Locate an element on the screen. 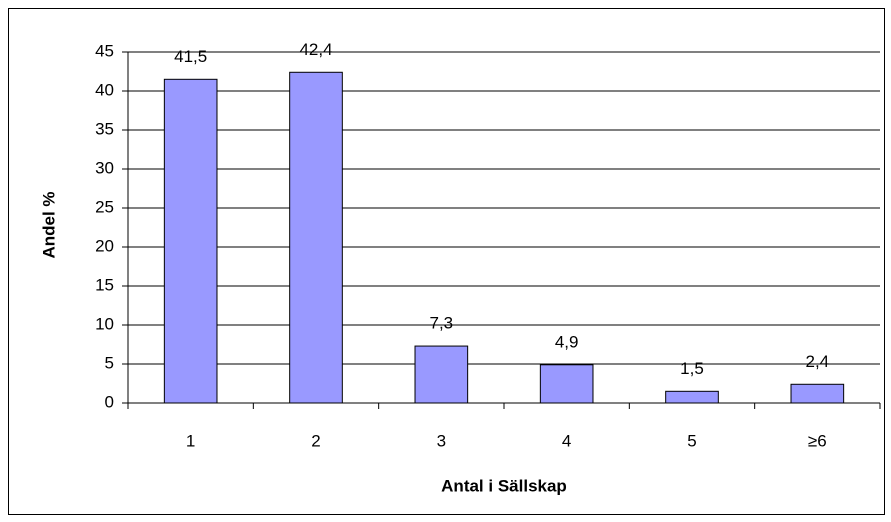 This screenshot has width=891, height=522. x-axis-label: Antal i Sällskap is located at coordinates (504, 485).